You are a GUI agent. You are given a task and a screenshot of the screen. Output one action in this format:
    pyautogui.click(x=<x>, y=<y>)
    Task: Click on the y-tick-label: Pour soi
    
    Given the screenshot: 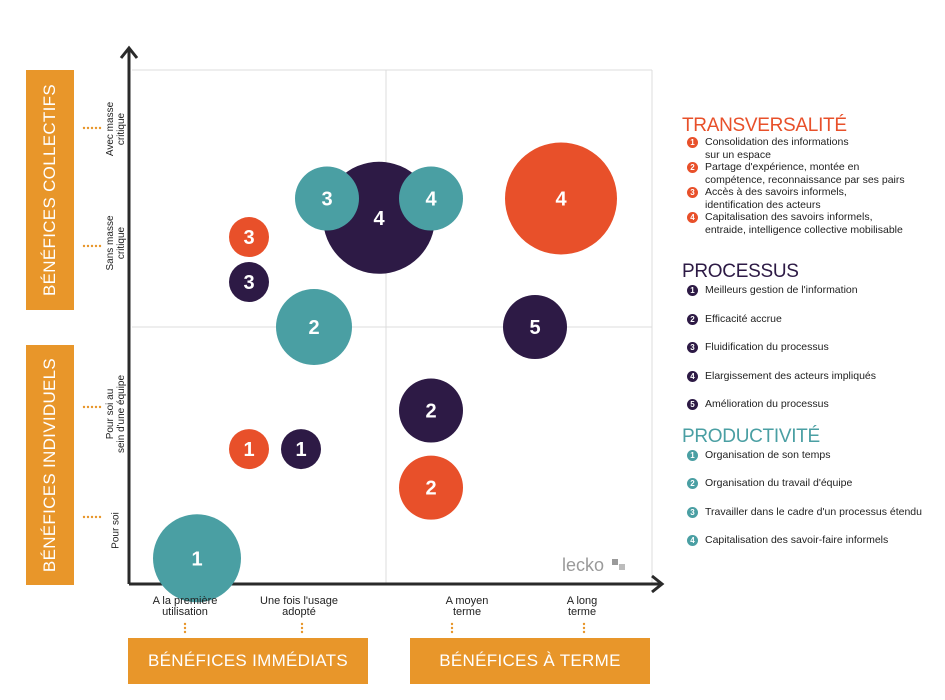 What is the action you would take?
    pyautogui.click(x=116, y=530)
    